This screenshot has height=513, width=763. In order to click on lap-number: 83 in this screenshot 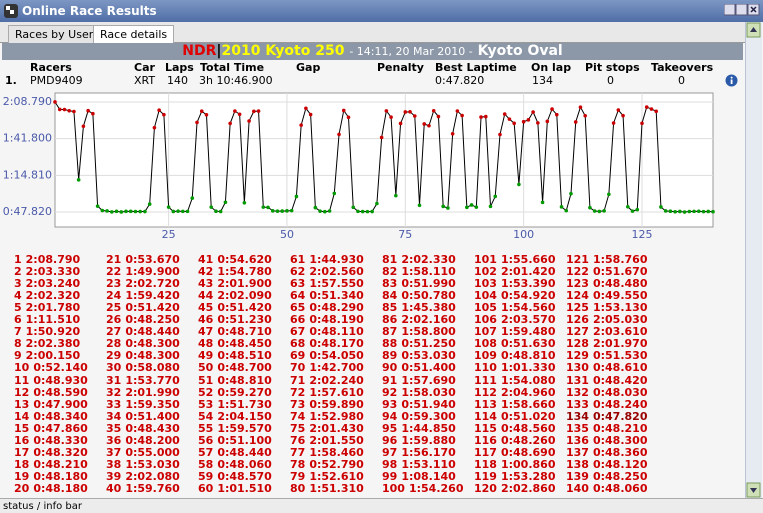, I will do `click(390, 284)`.